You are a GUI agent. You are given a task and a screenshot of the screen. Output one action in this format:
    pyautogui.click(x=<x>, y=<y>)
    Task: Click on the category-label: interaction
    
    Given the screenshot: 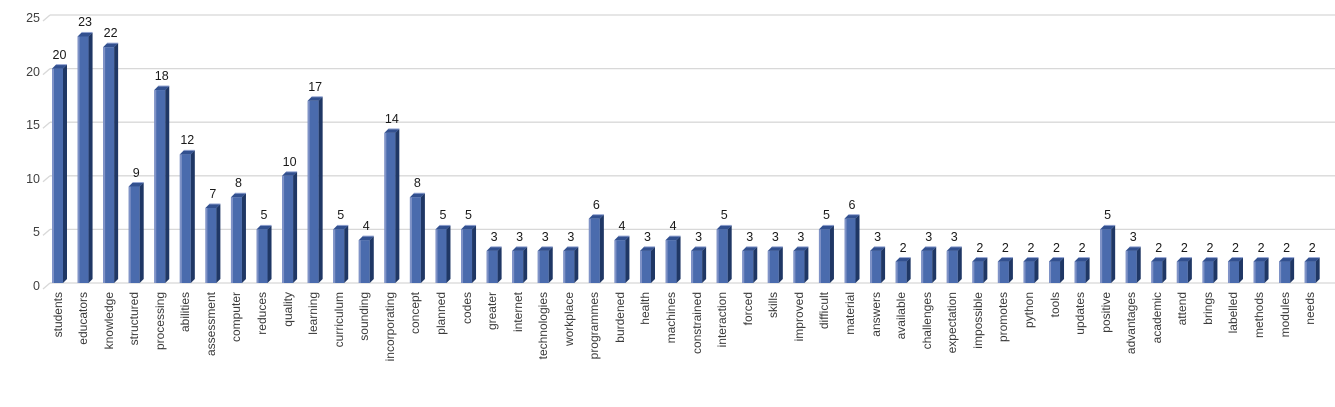 What is the action you would take?
    pyautogui.click(x=722, y=320)
    